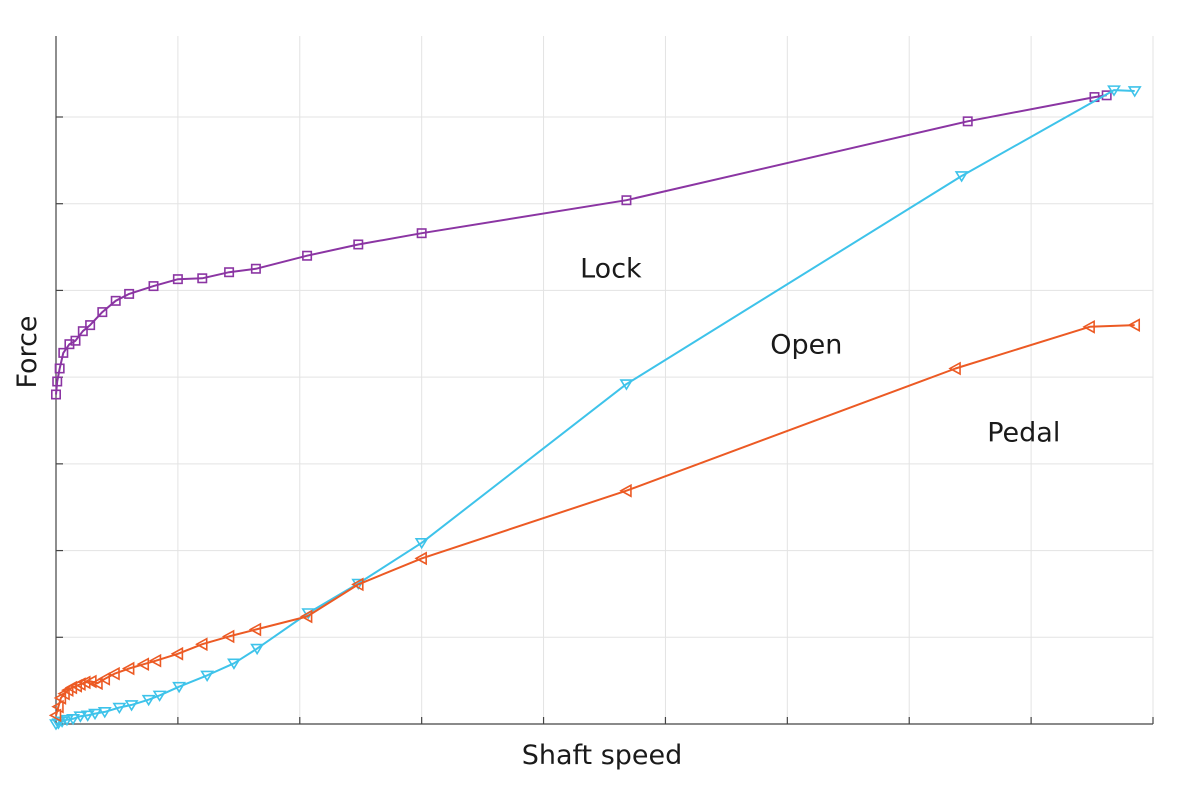 The height and width of the screenshot is (786, 1200). I want to click on y-axis-label: Force, so click(27, 351).